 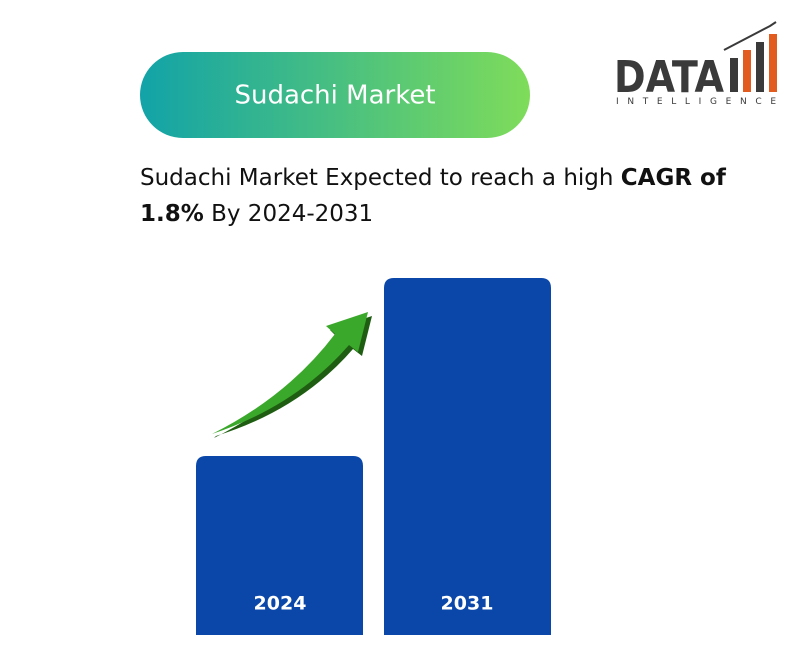 I want to click on headline-tail: By 2024-2031, so click(x=288, y=214).